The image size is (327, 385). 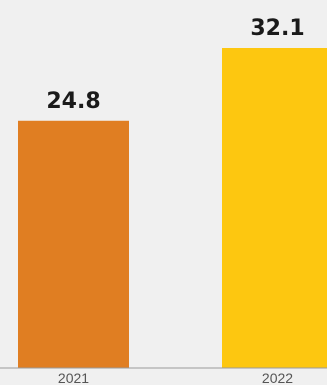 What do you see at coordinates (73, 101) in the screenshot?
I see `value-label-2021: 24.8` at bounding box center [73, 101].